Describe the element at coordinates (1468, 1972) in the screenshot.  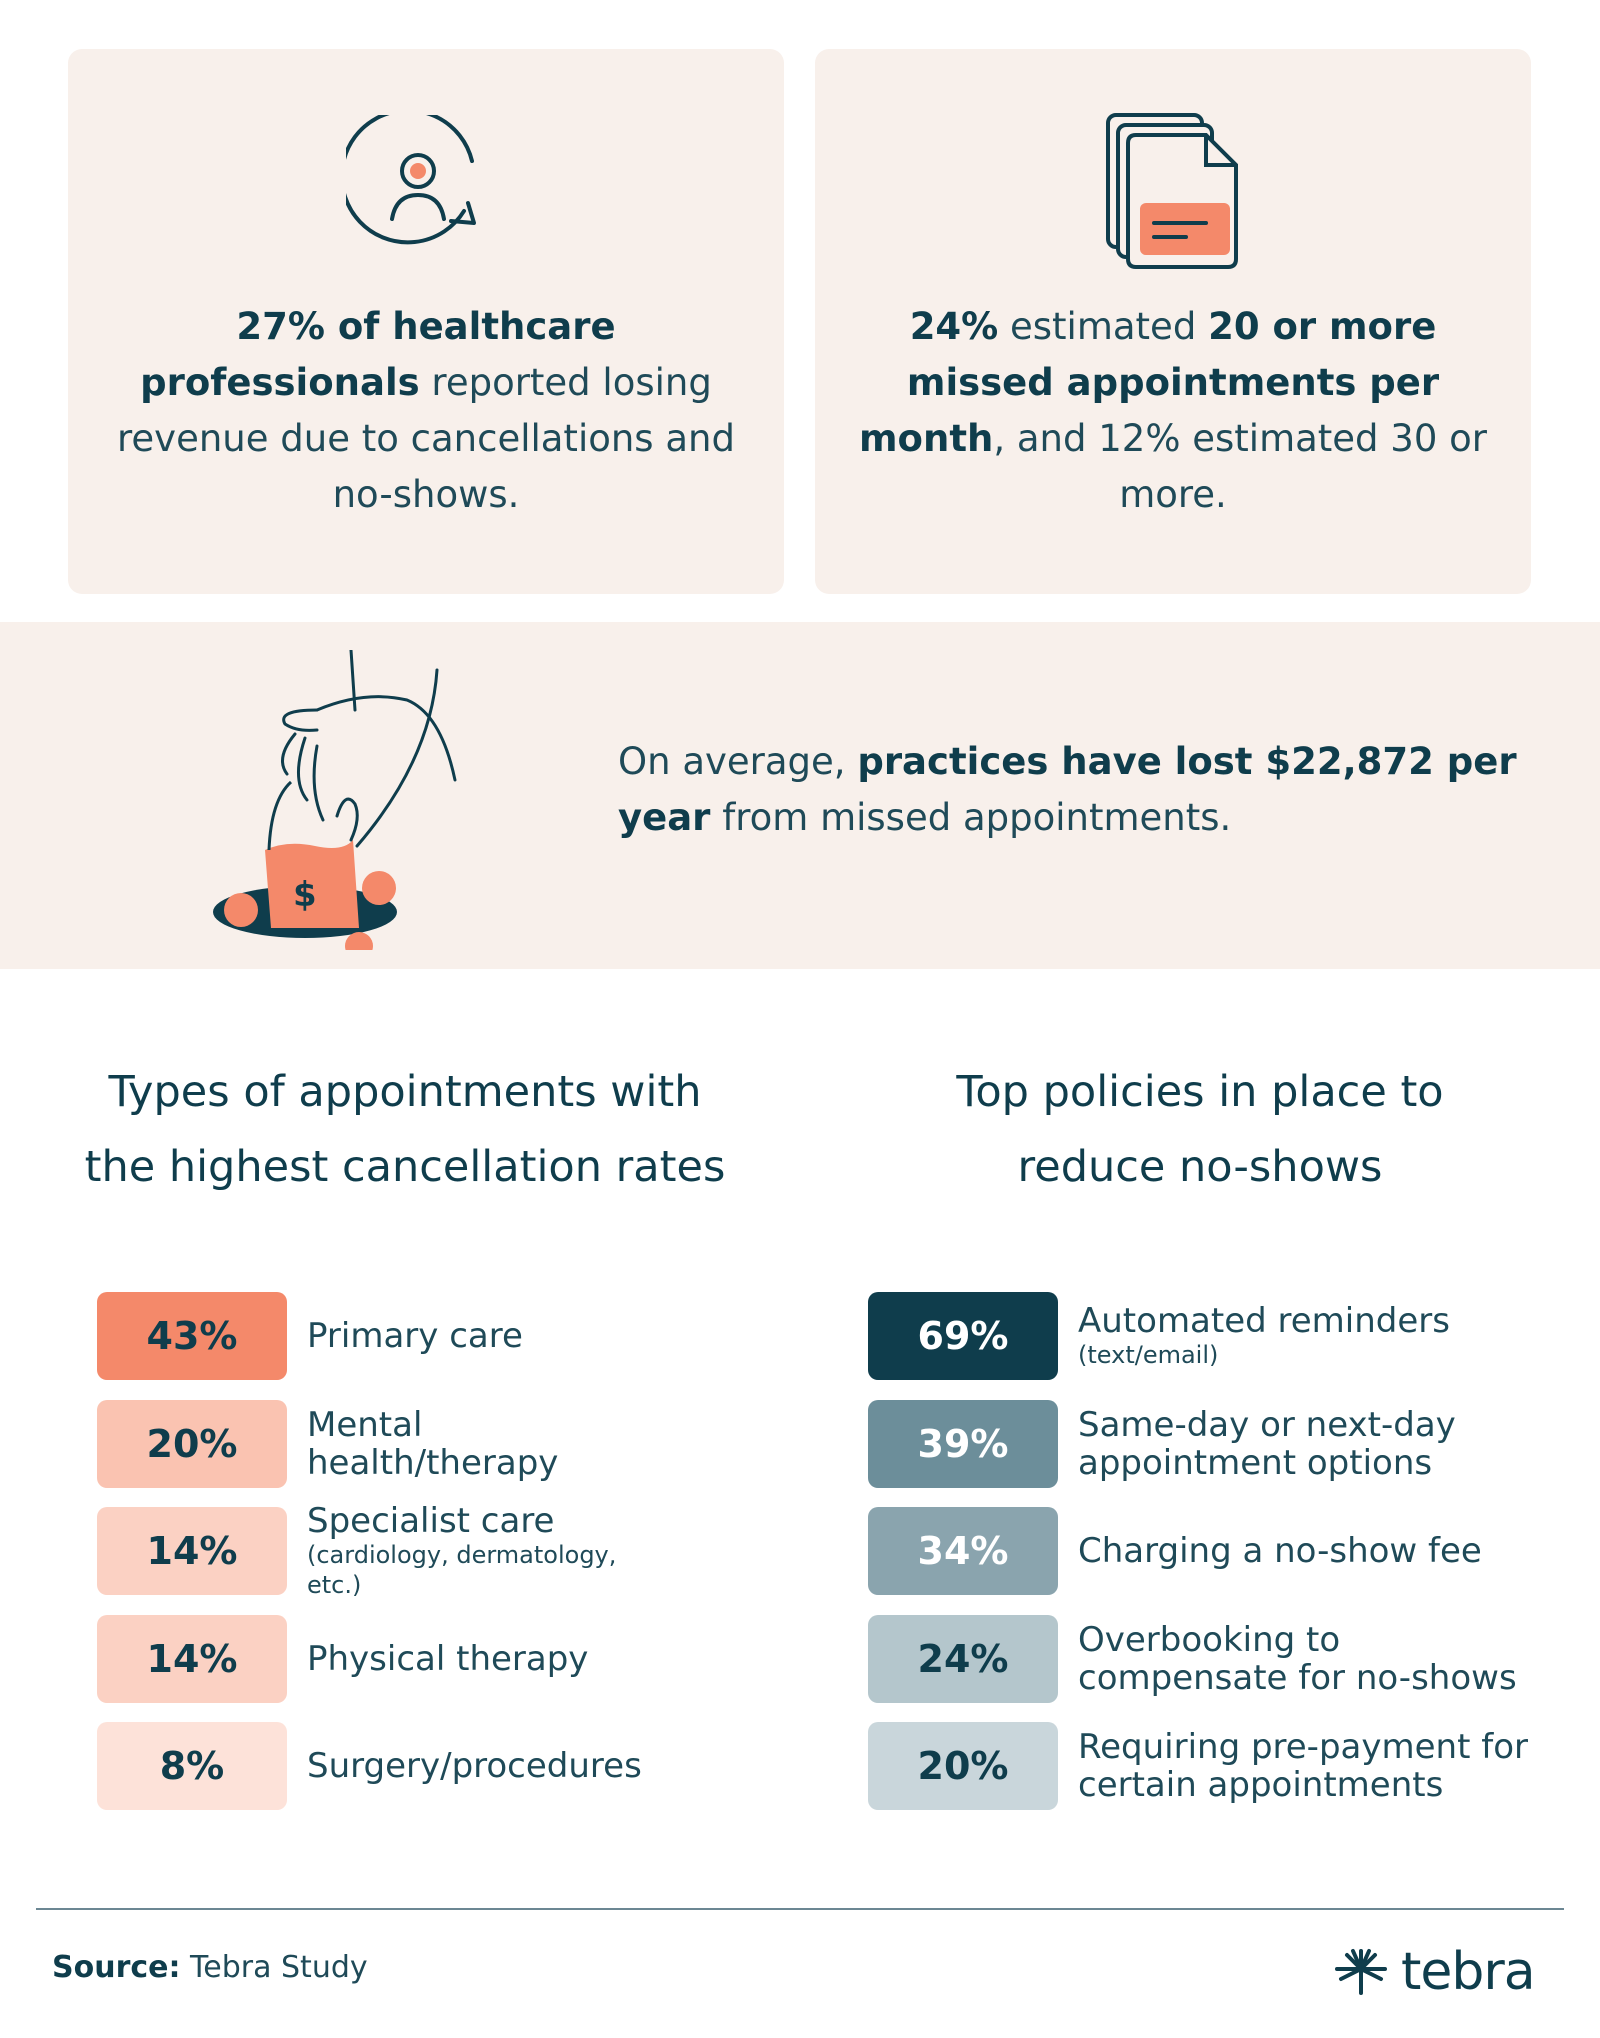
I see `tebra-wordmark: tebra` at that location.